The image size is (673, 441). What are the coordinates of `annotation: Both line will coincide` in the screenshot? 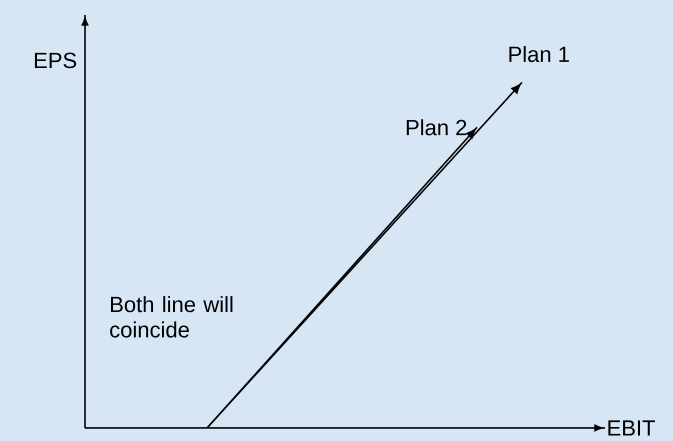 It's located at (171, 317).